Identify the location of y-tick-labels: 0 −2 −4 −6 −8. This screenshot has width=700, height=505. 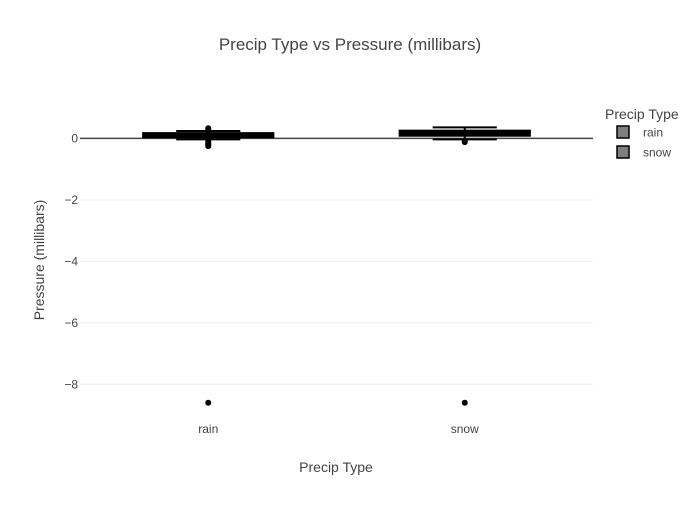
(71, 261).